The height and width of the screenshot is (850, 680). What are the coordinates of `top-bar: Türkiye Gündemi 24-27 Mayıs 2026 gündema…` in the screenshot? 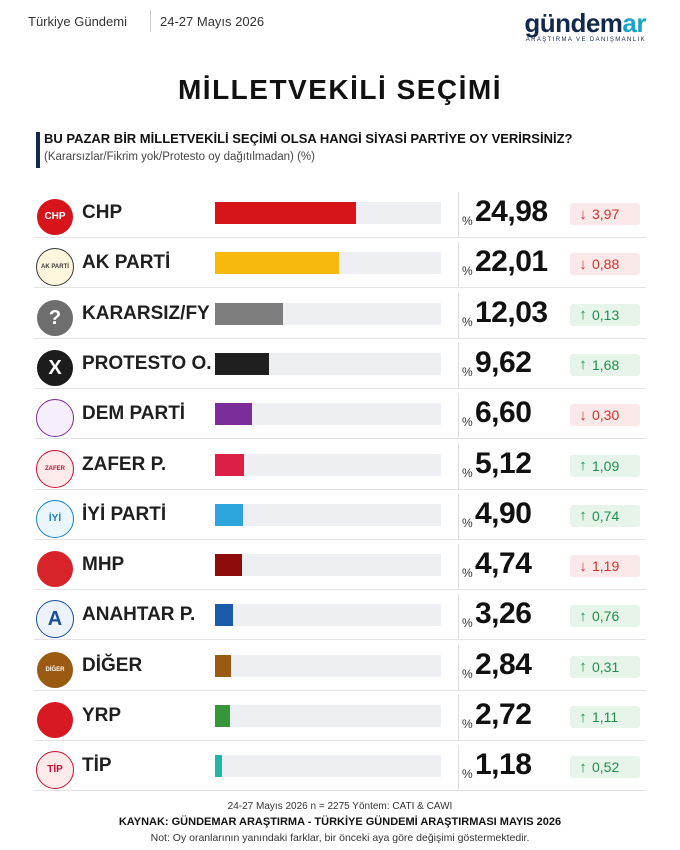 It's located at (340, 24).